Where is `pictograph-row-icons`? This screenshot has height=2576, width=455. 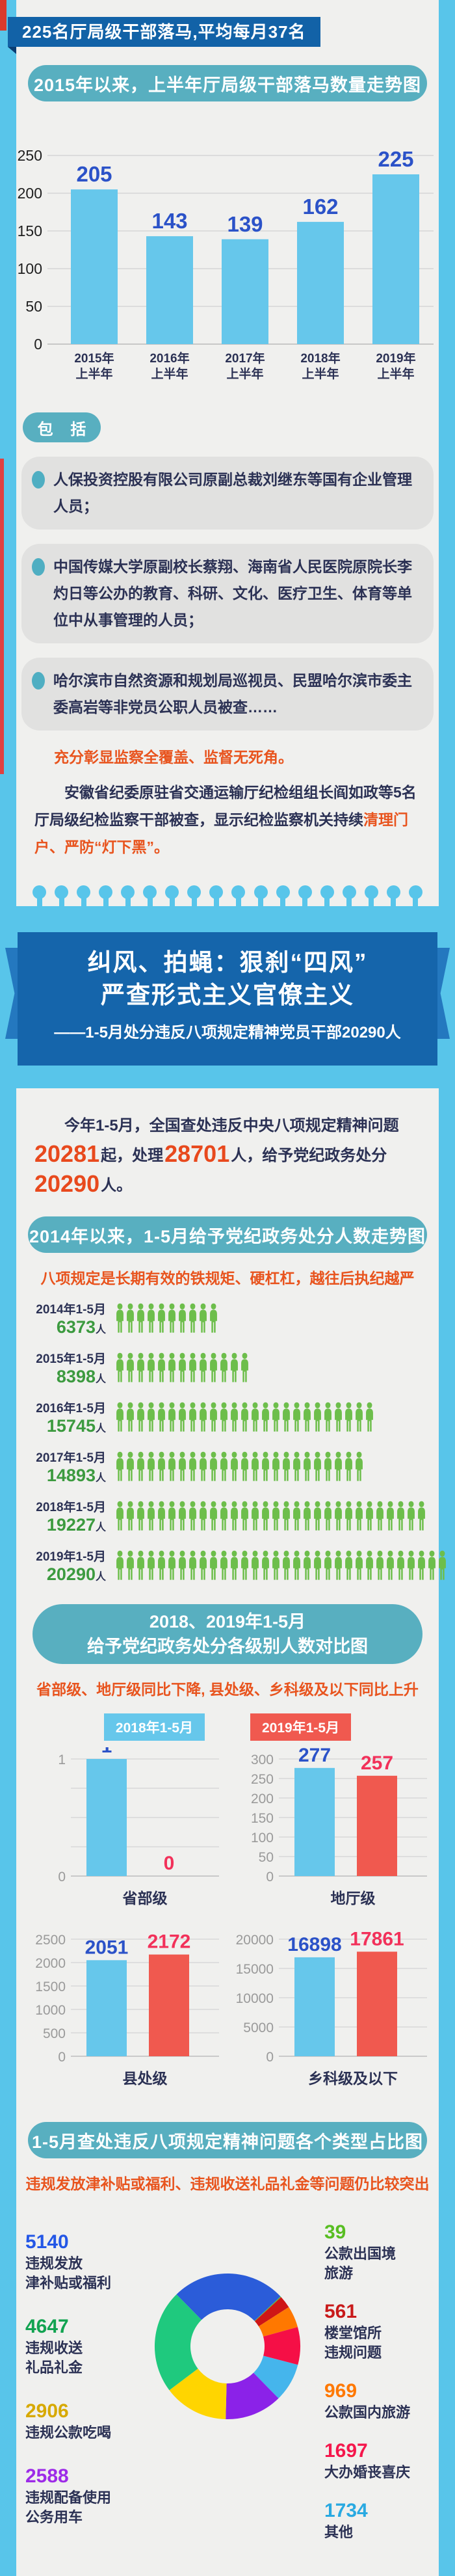 pictograph-row-icons is located at coordinates (274, 1417).